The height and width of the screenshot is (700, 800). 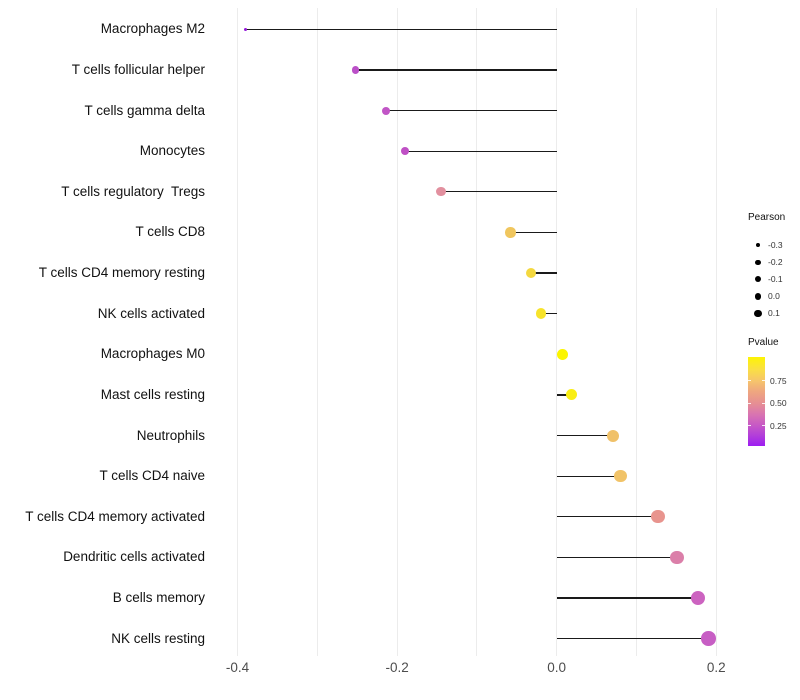 I want to click on category-label: T cells regulatory Tregs, so click(x=133, y=191).